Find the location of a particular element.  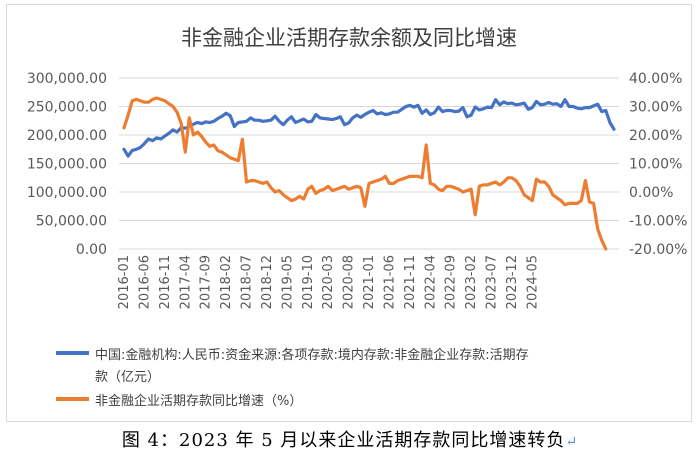

x-tick-label: 2021-11 is located at coordinates (410, 282).